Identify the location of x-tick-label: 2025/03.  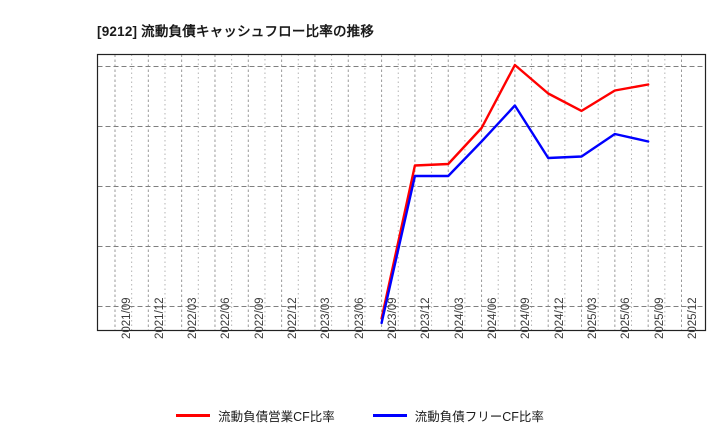
(593, 317).